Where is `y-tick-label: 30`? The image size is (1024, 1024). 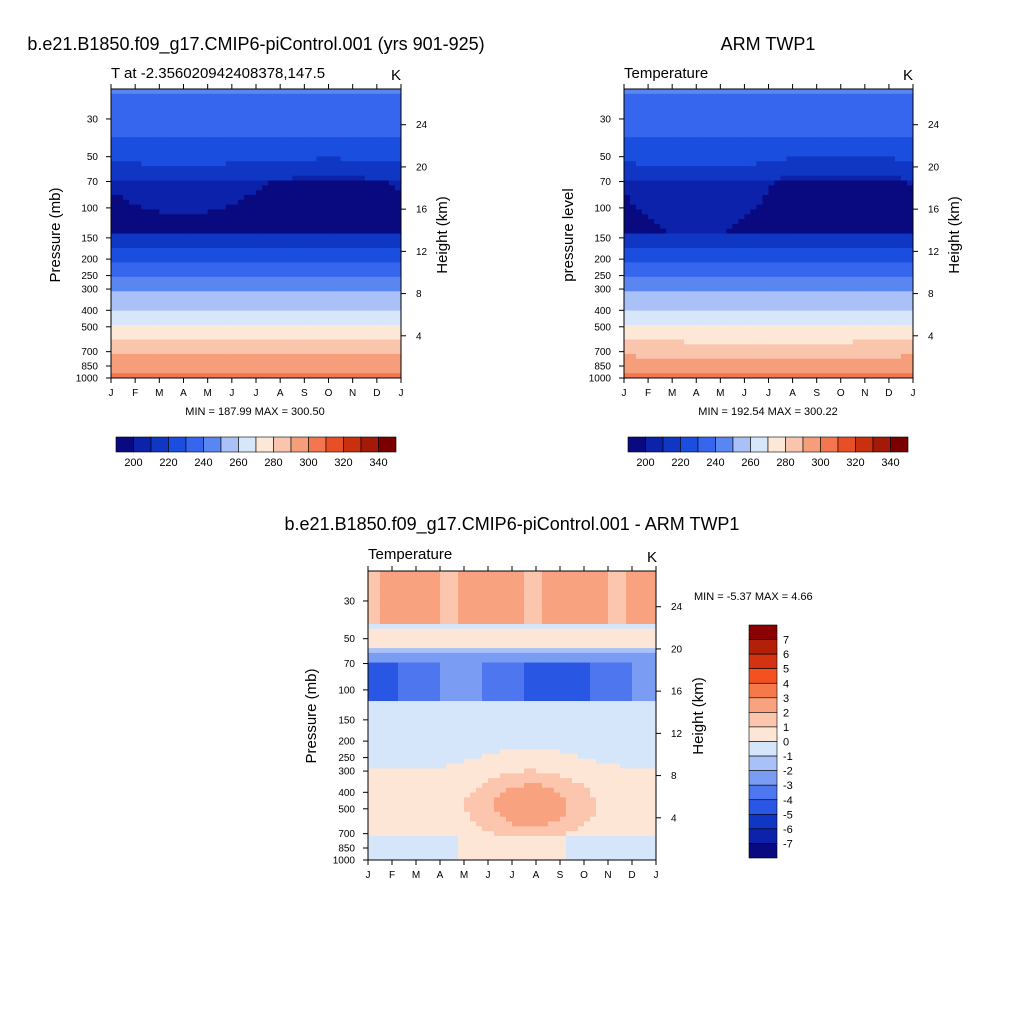 y-tick-label: 30 is located at coordinates (93, 119).